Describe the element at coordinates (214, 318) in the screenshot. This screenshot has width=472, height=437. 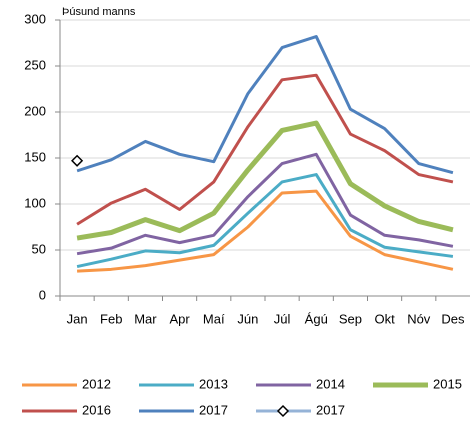
I see `x-tick-label: Maí` at that location.